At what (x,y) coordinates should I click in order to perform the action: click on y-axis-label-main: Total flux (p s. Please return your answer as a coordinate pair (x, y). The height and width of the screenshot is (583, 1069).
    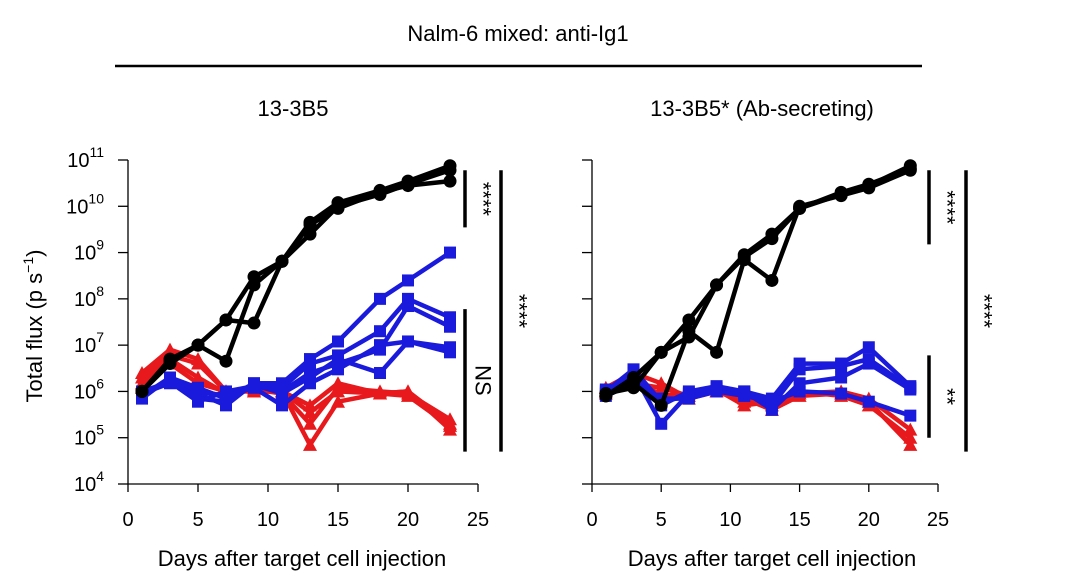
    Looking at the image, I should click on (34, 338).